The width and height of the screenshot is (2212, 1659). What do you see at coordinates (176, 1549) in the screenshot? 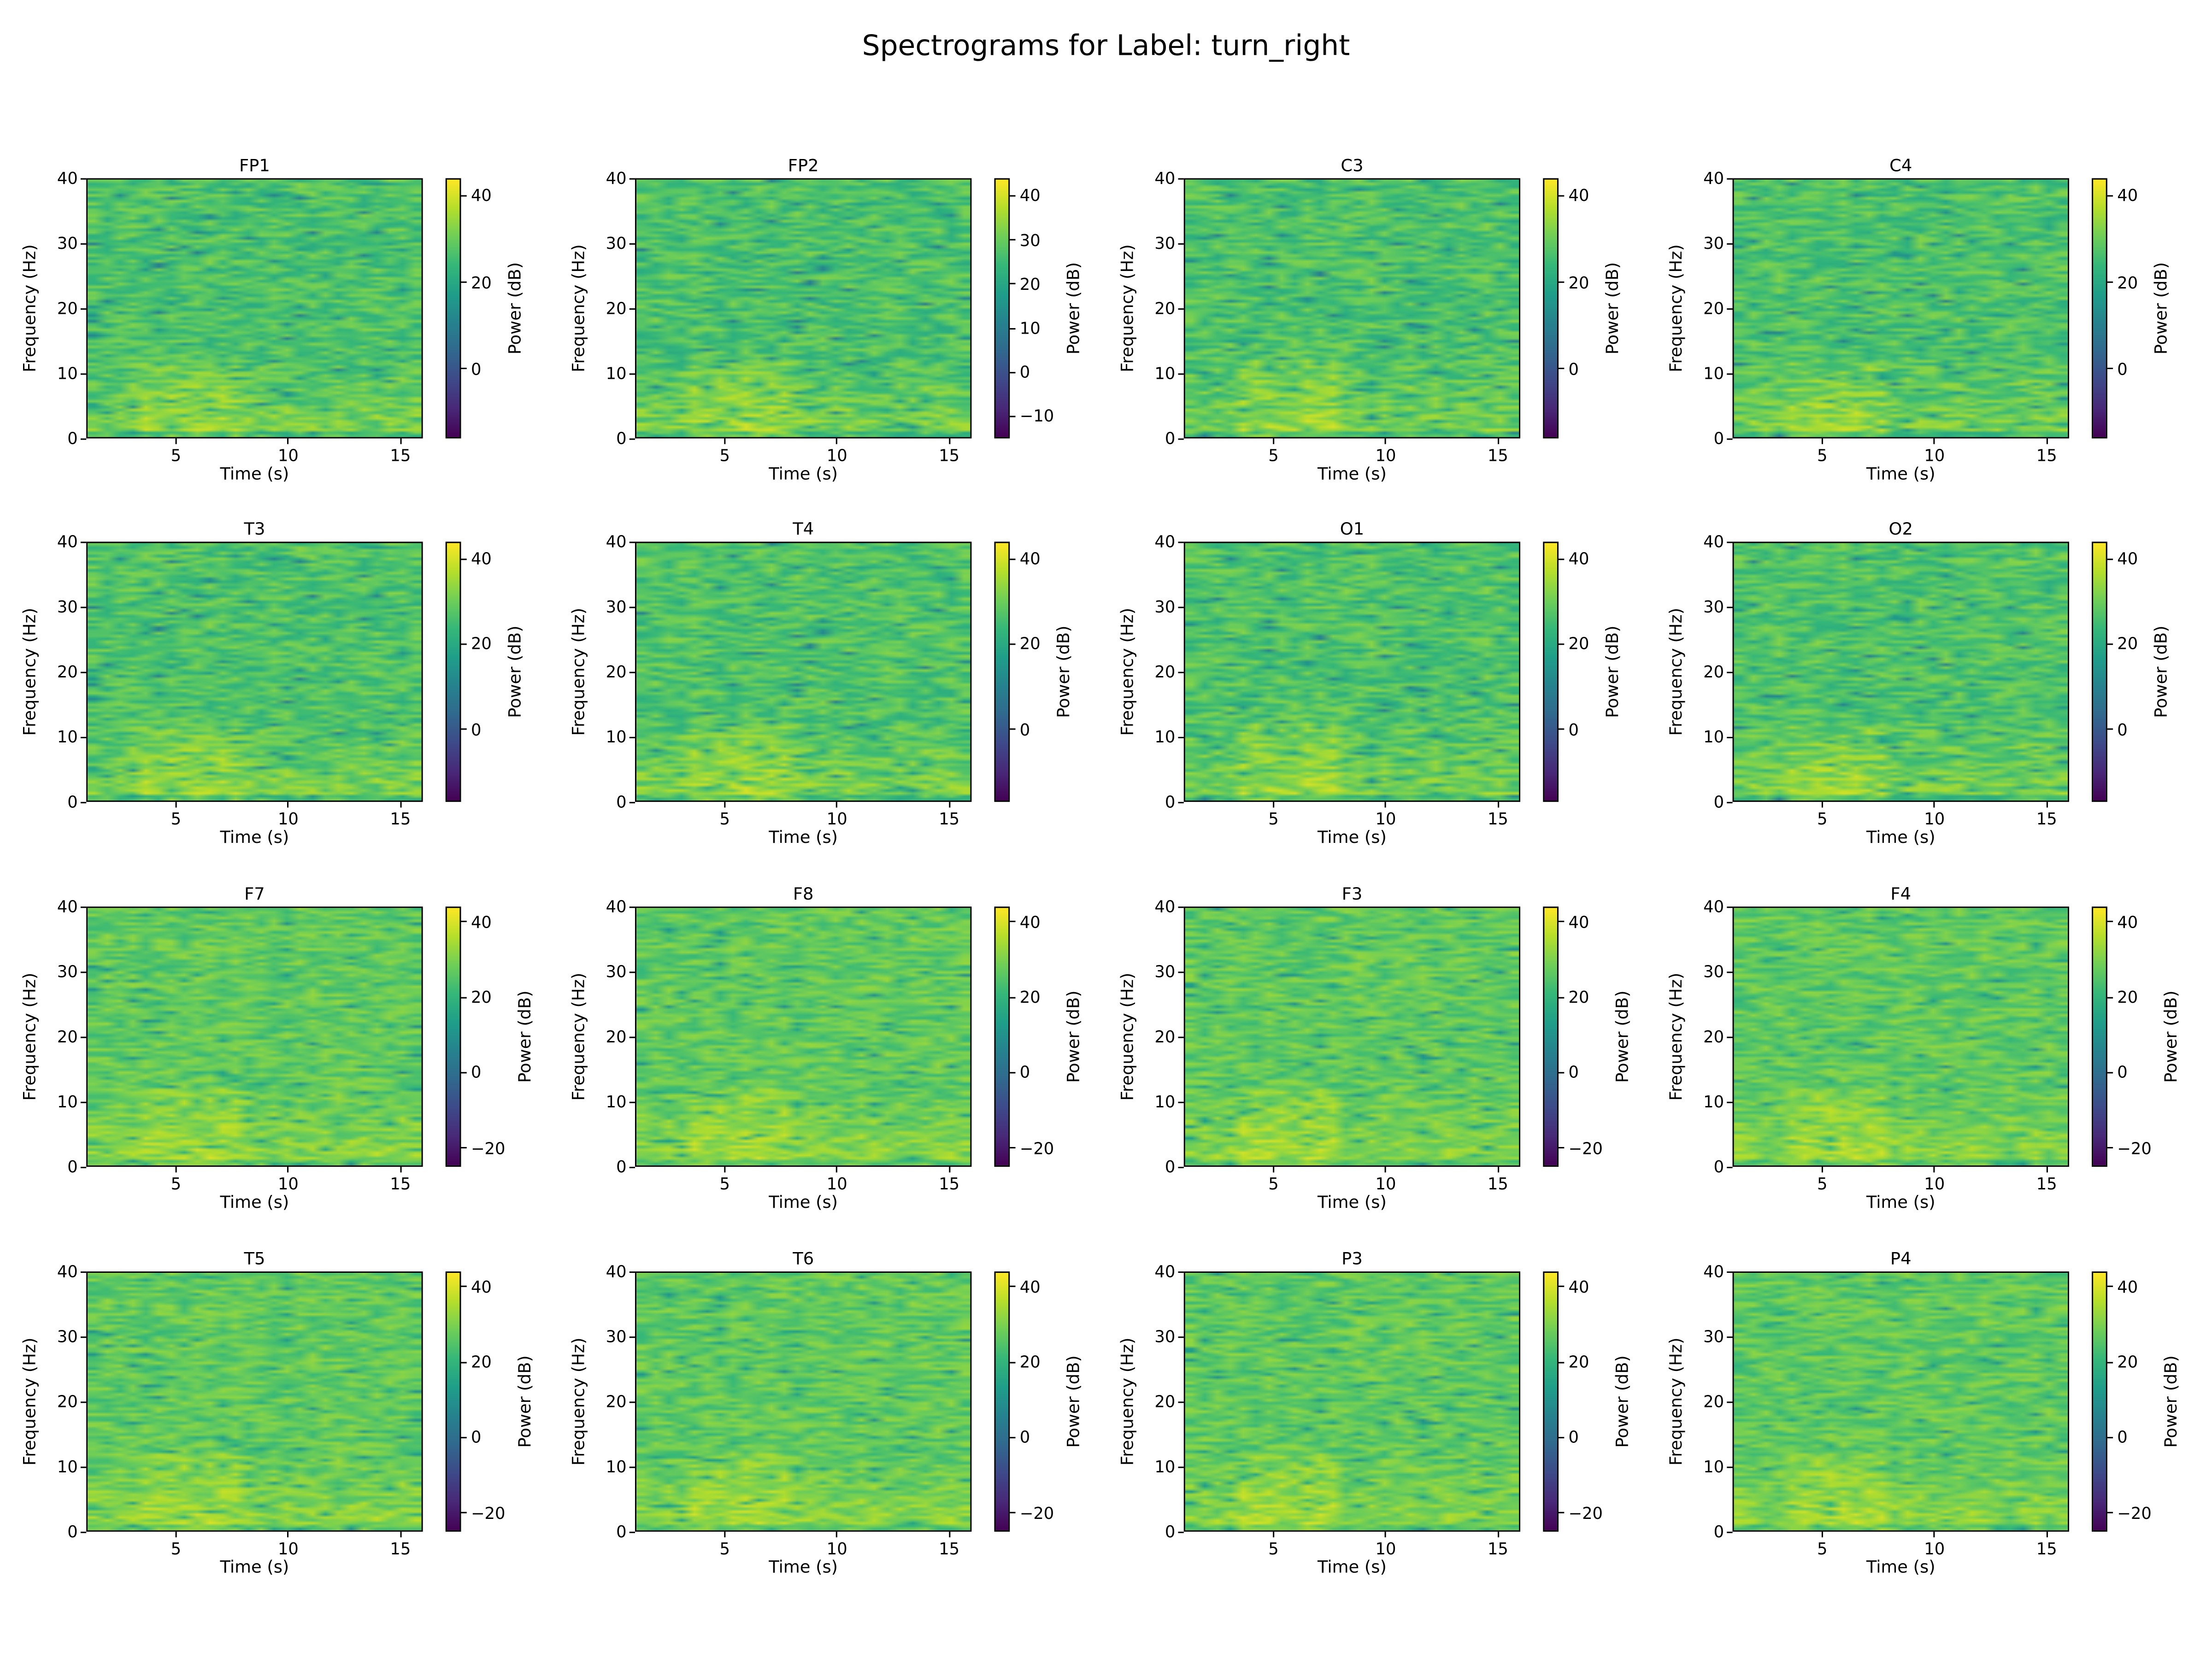
I see `x-tick-label: 5` at bounding box center [176, 1549].